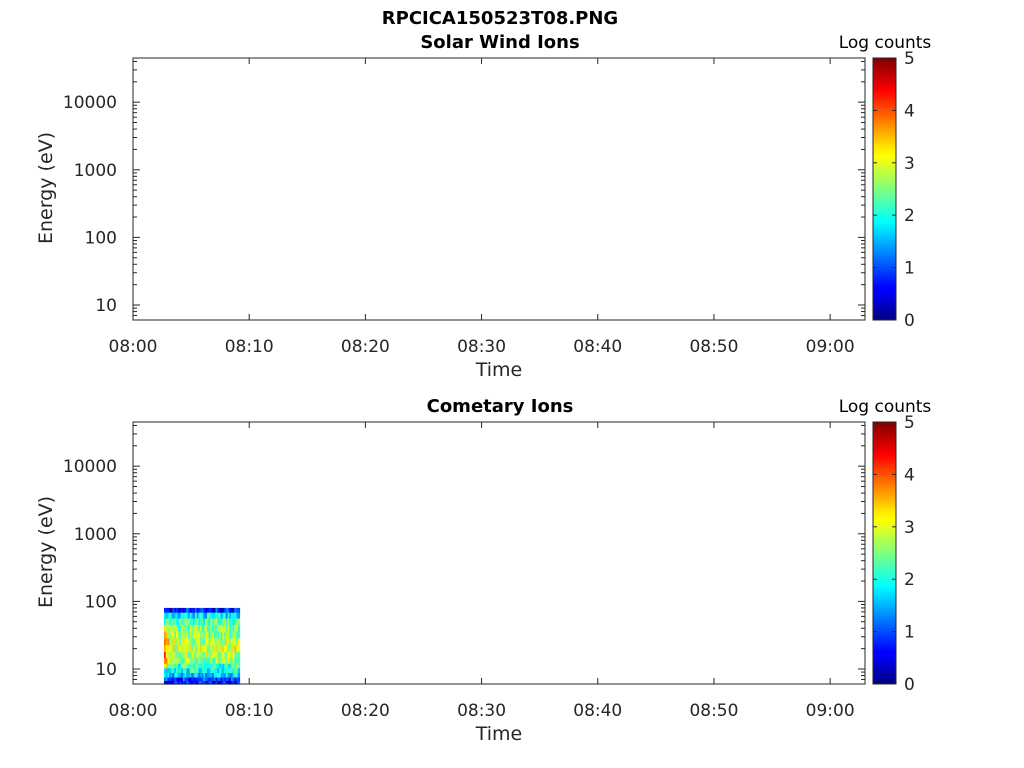  Describe the element at coordinates (909, 59) in the screenshot. I see `colorbar-tick-label: 5` at that location.